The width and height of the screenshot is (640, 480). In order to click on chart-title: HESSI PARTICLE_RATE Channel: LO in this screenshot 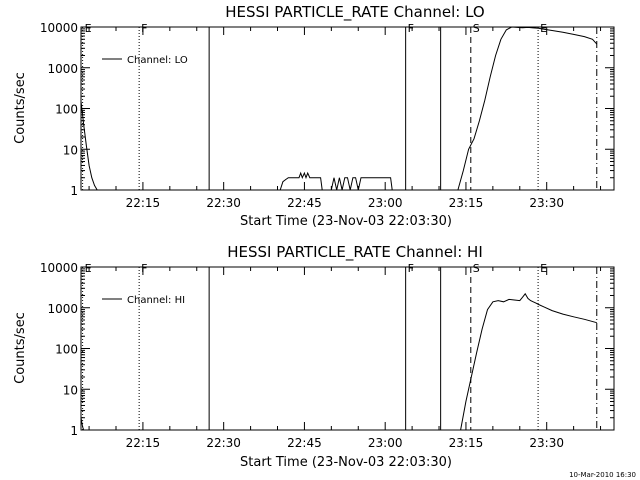, I will do `click(354, 12)`.